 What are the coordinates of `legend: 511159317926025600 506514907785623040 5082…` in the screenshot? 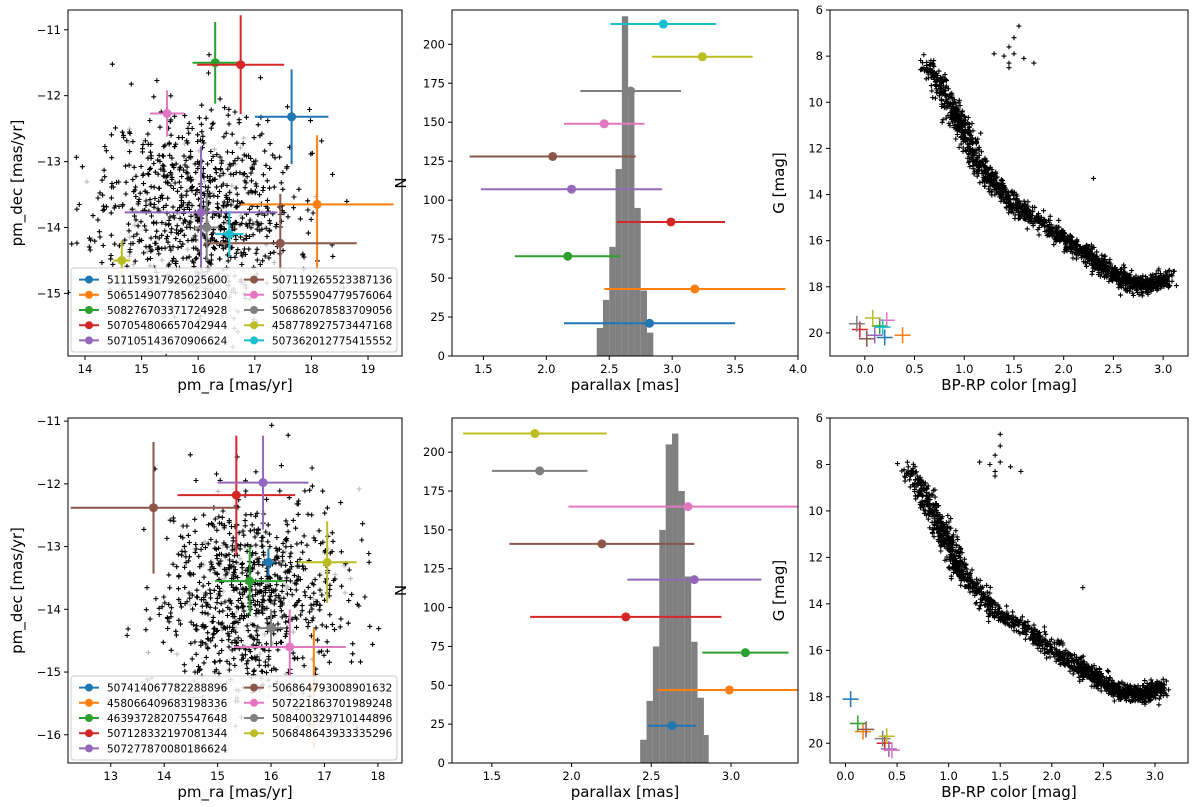 It's located at (234, 310).